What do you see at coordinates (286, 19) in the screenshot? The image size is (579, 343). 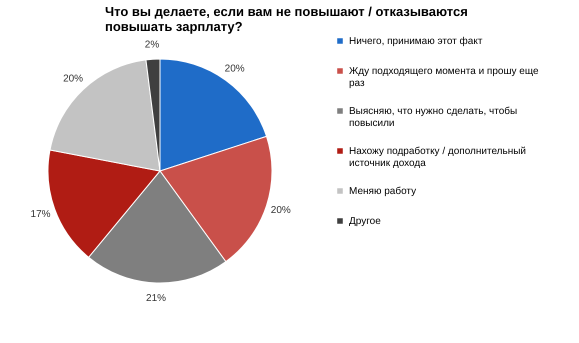 I see `chart-title: Что вы делаете, если вам не повышают / отказываются повышать зарплату?` at bounding box center [286, 19].